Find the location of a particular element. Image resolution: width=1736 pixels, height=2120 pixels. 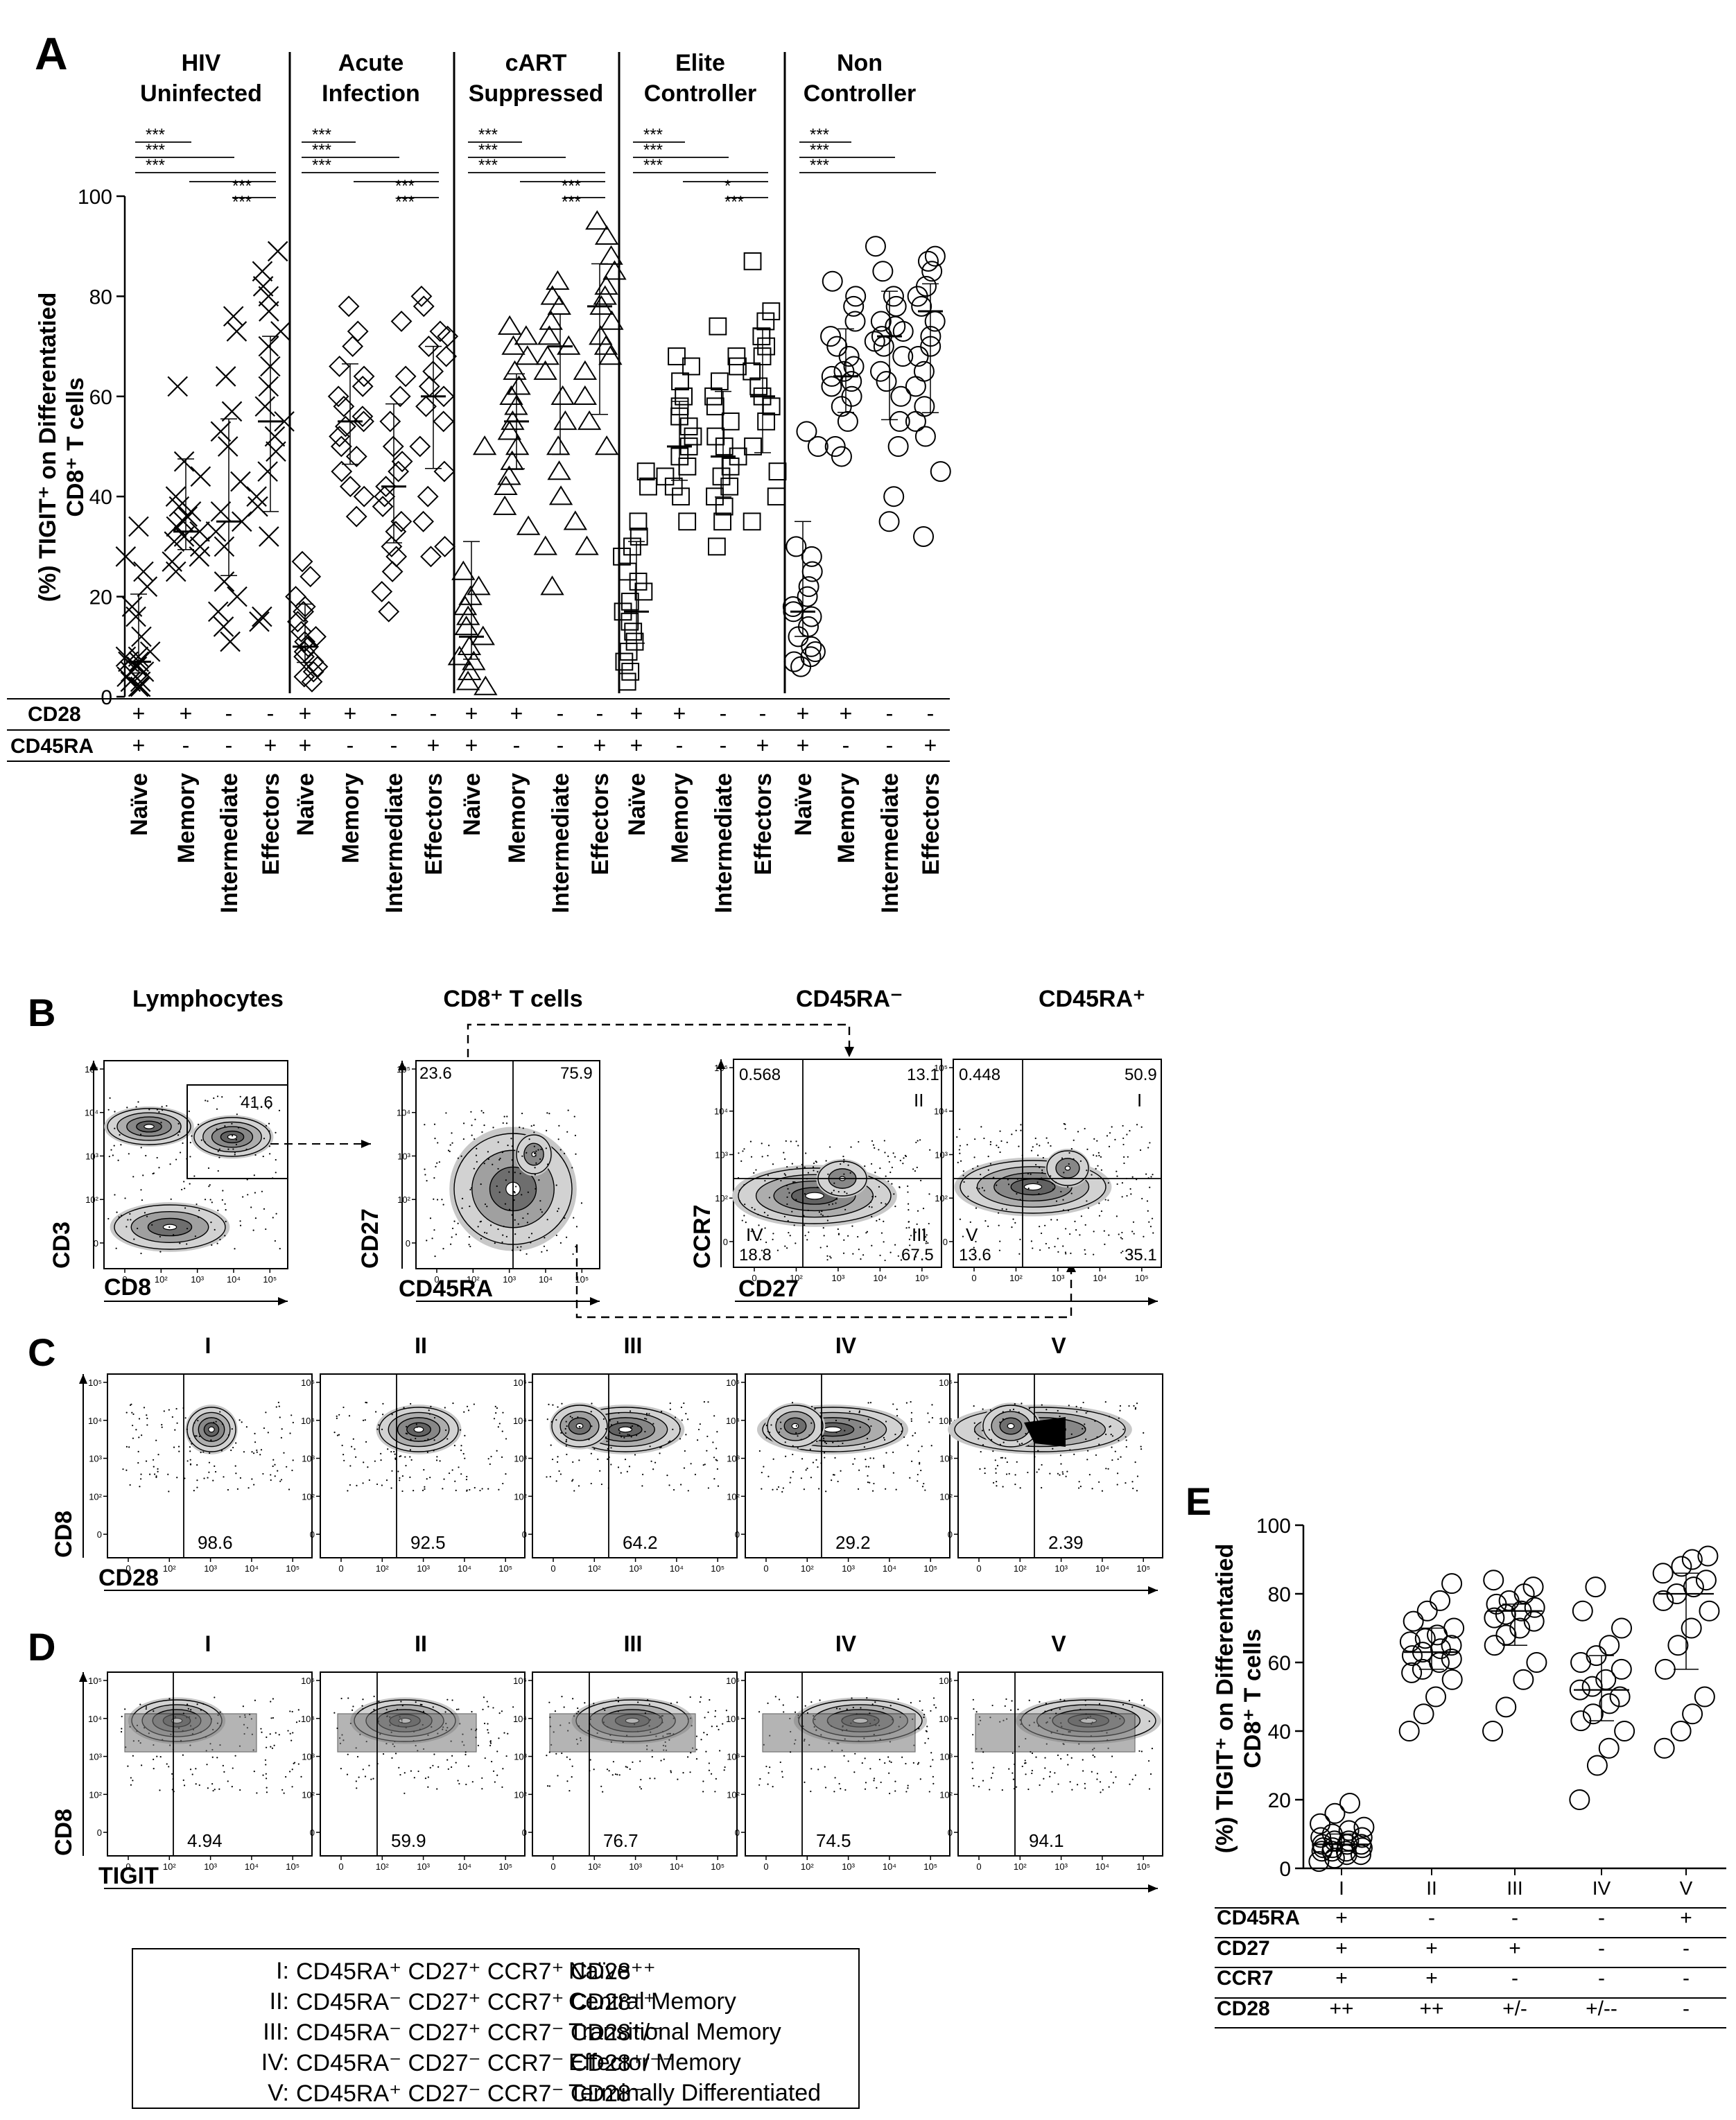

y-axis-arrow-head is located at coordinates (94, 1065).